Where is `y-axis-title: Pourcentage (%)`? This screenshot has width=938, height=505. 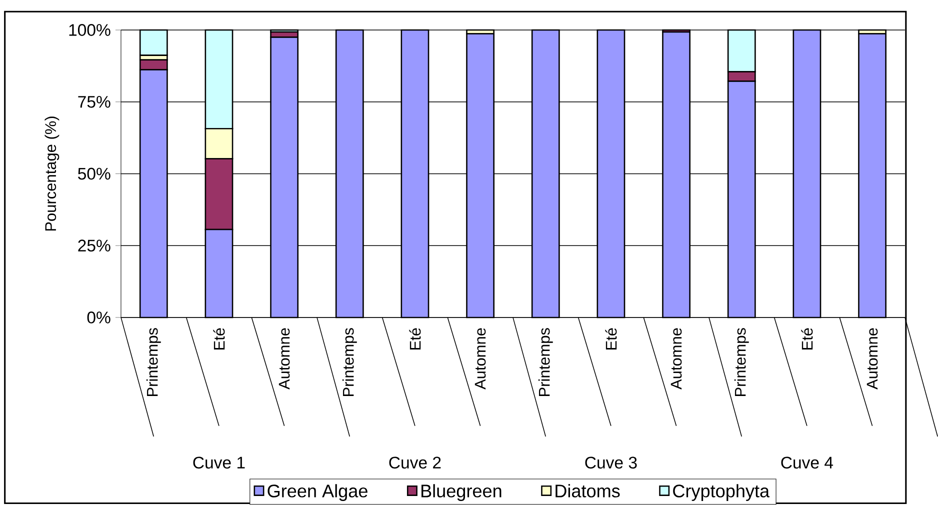 y-axis-title: Pourcentage (%) is located at coordinates (52, 173).